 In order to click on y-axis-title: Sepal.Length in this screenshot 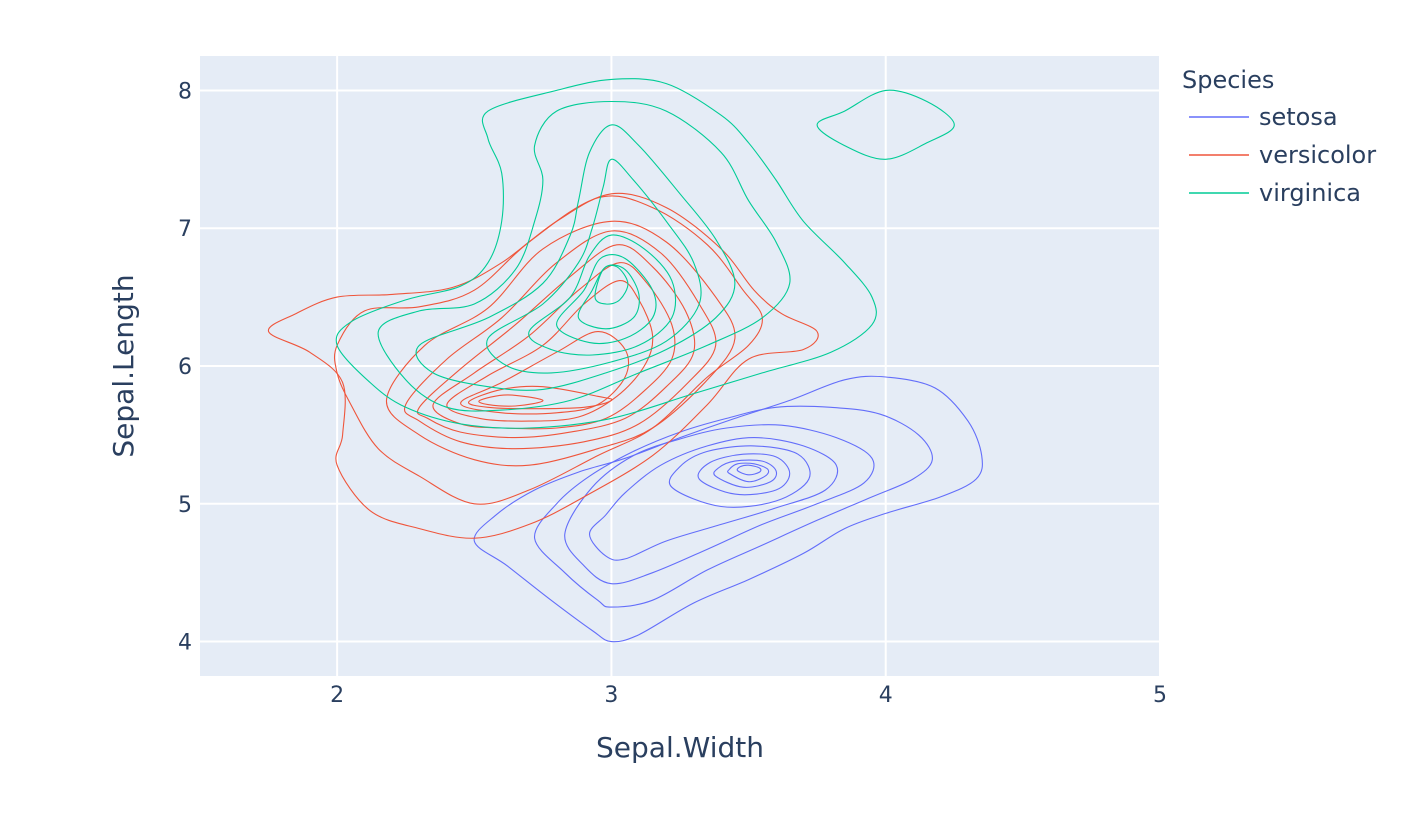, I will do `click(123, 365)`.